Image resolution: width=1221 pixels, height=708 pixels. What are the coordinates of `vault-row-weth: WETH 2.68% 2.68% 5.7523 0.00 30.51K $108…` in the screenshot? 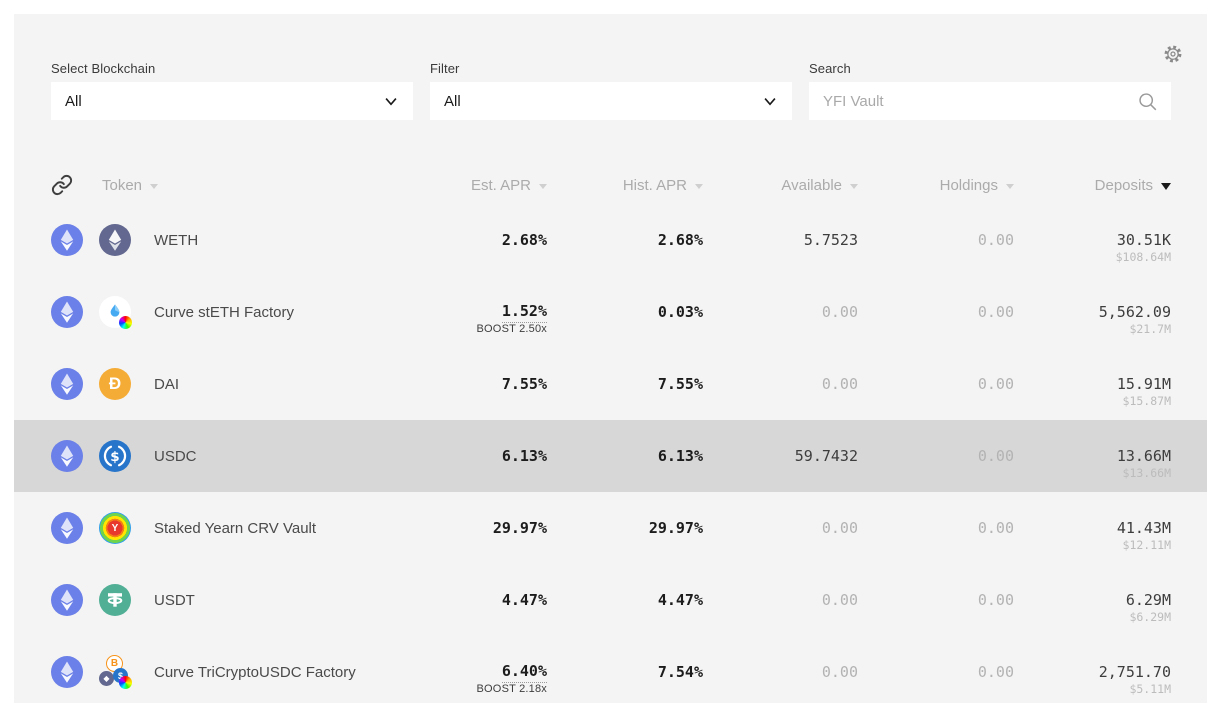 It's located at (610, 240).